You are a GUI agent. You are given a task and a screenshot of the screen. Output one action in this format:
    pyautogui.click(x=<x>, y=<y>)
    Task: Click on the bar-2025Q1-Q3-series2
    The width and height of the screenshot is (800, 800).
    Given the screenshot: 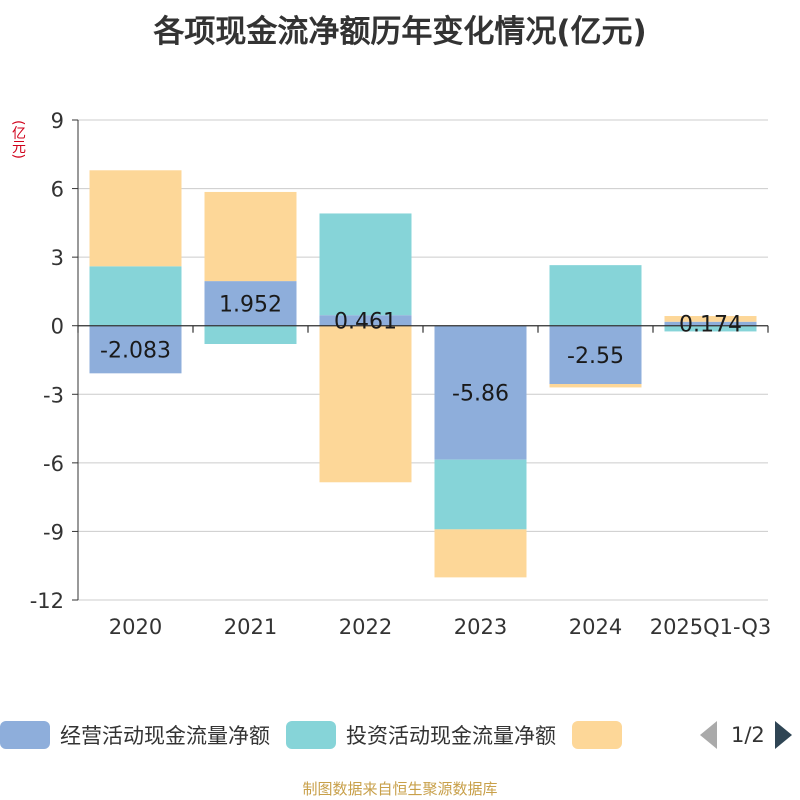 What is the action you would take?
    pyautogui.click(x=710, y=319)
    